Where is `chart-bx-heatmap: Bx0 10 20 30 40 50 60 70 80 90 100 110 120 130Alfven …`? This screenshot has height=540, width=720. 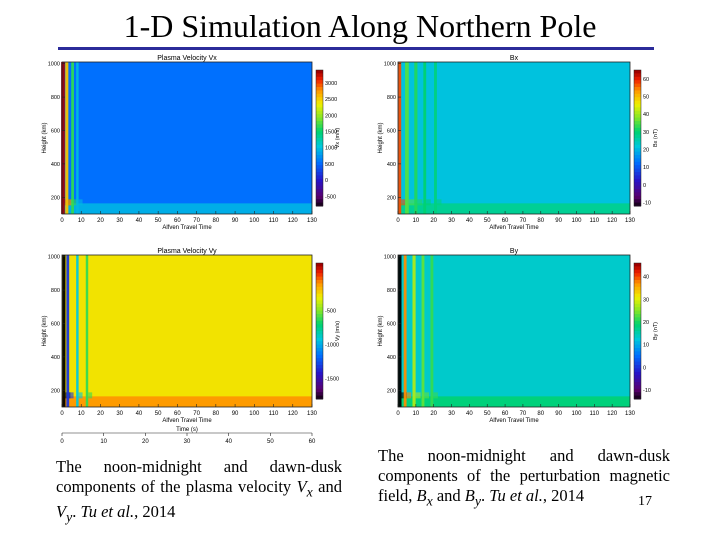
chart-bx-heatmap: Bx0 10 20 30 40 50 60 70 80 90 100 110 120 130Alfven … is located at coordinates (518, 143).